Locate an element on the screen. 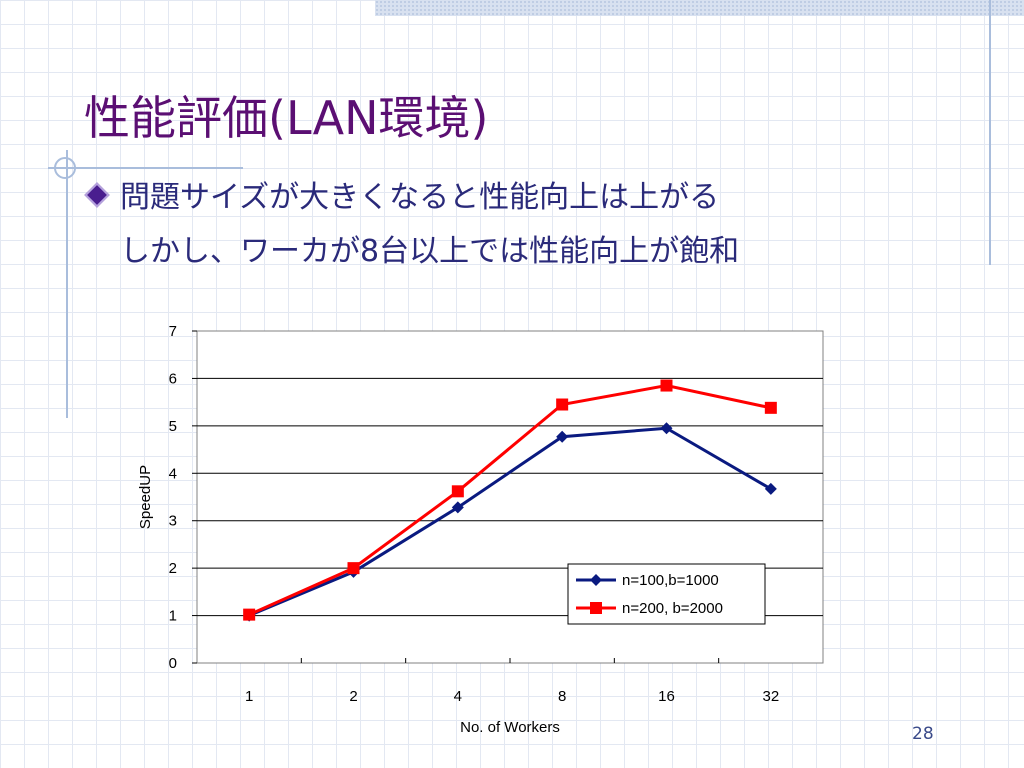  y-tick-label: 7 is located at coordinates (173, 331).